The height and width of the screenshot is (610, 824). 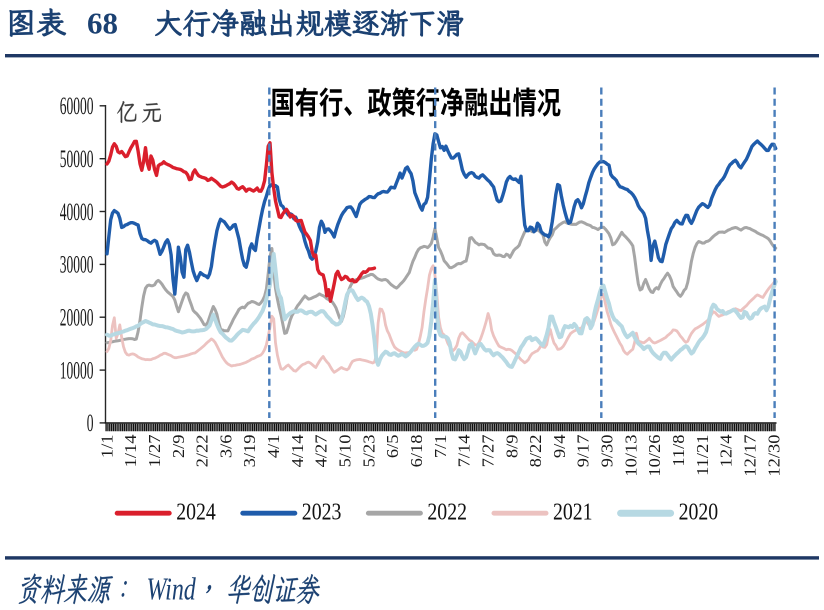 I want to click on svg-text: 60000, so click(x=77, y=106).